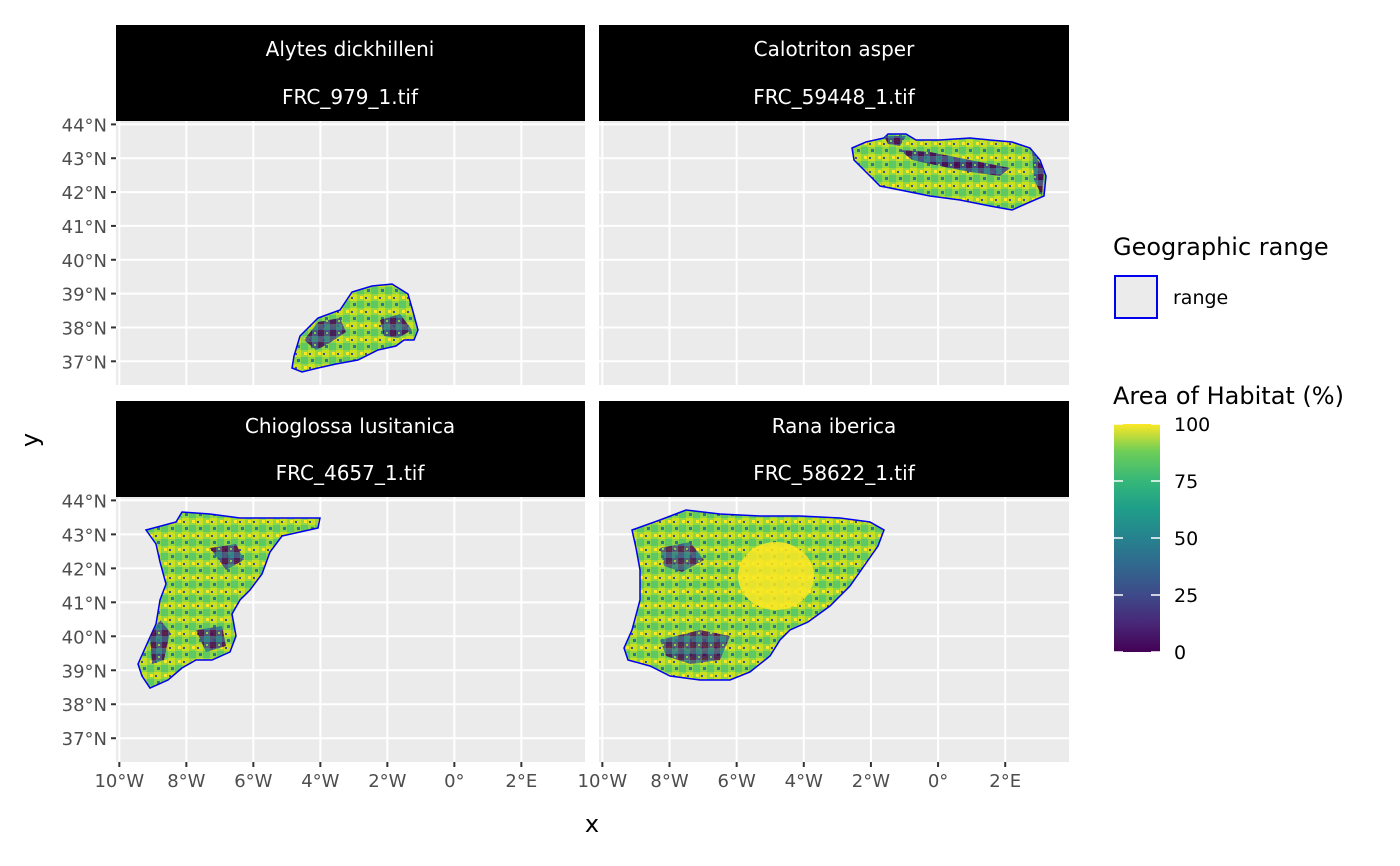 The image size is (1400, 866). What do you see at coordinates (1162, 539) in the screenshot?
I see `colorbar-ticks: 0 25 50 75 100` at bounding box center [1162, 539].